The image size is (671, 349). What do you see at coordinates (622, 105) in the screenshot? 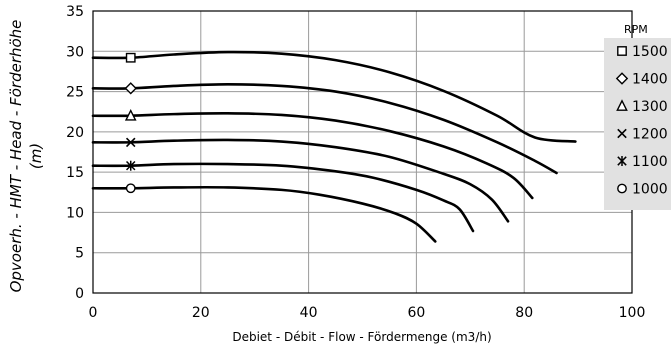
I see `legend-triangle-marker` at bounding box center [622, 105].